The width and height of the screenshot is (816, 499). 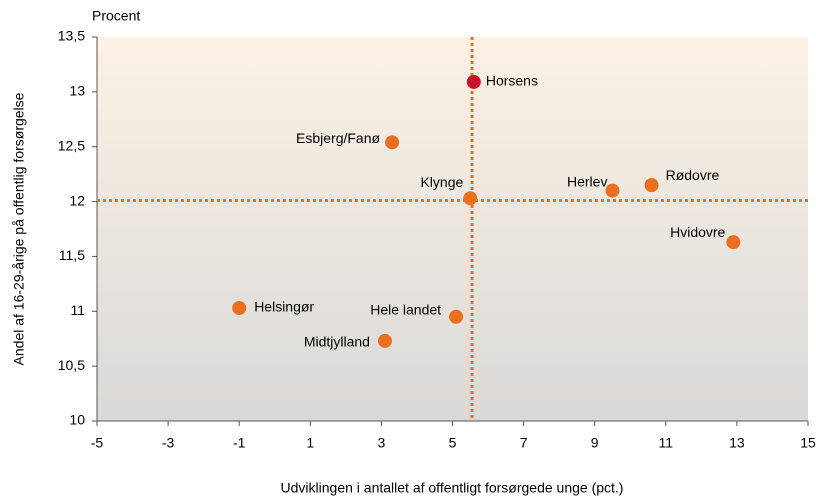 I want to click on x-tick-label: 9, so click(x=595, y=443).